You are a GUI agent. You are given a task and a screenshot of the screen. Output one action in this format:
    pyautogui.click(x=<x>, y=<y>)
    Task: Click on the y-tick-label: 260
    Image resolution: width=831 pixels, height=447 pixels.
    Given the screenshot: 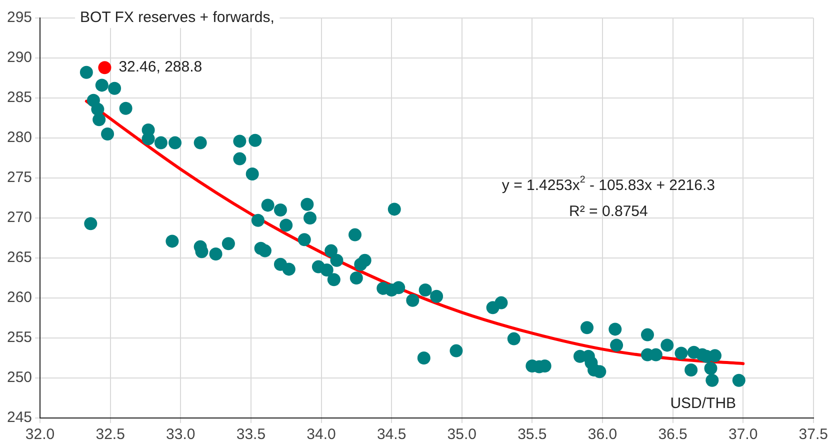 What is the action you would take?
    pyautogui.click(x=19, y=297)
    